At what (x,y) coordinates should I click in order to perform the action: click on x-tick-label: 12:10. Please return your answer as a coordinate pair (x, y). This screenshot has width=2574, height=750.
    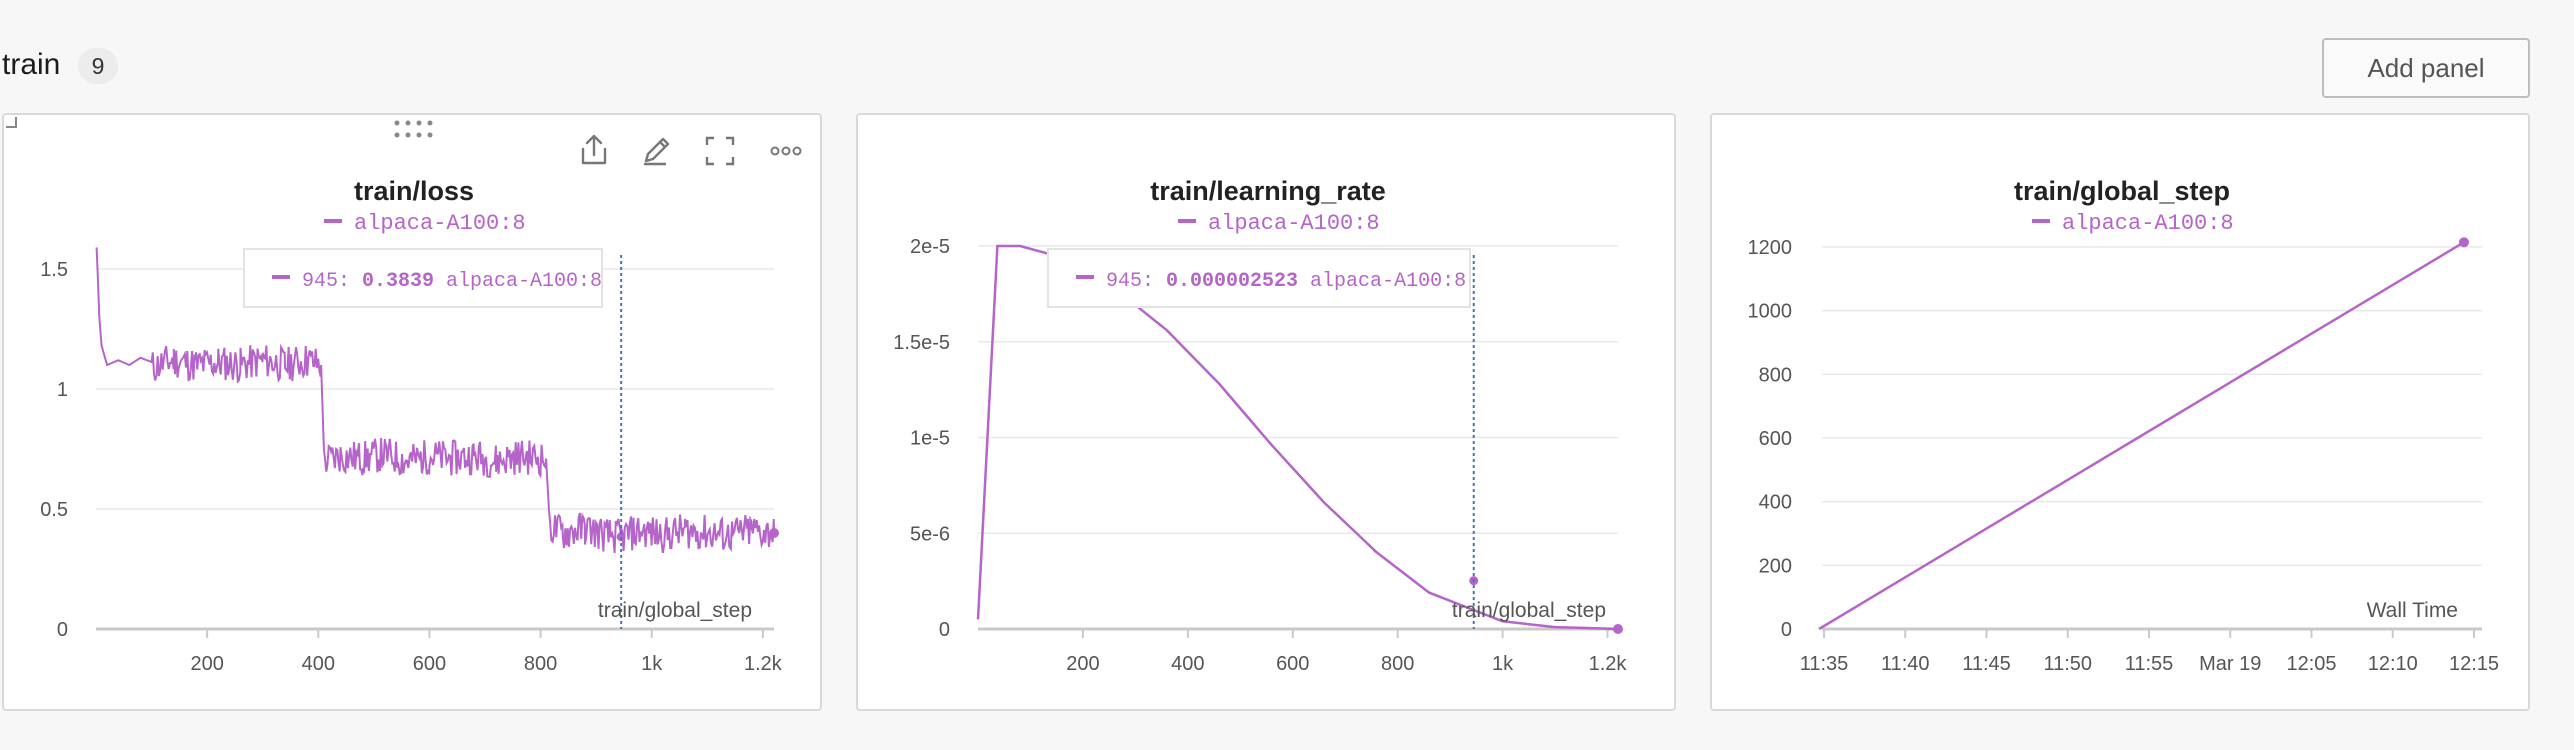
    Looking at the image, I should click on (2393, 664).